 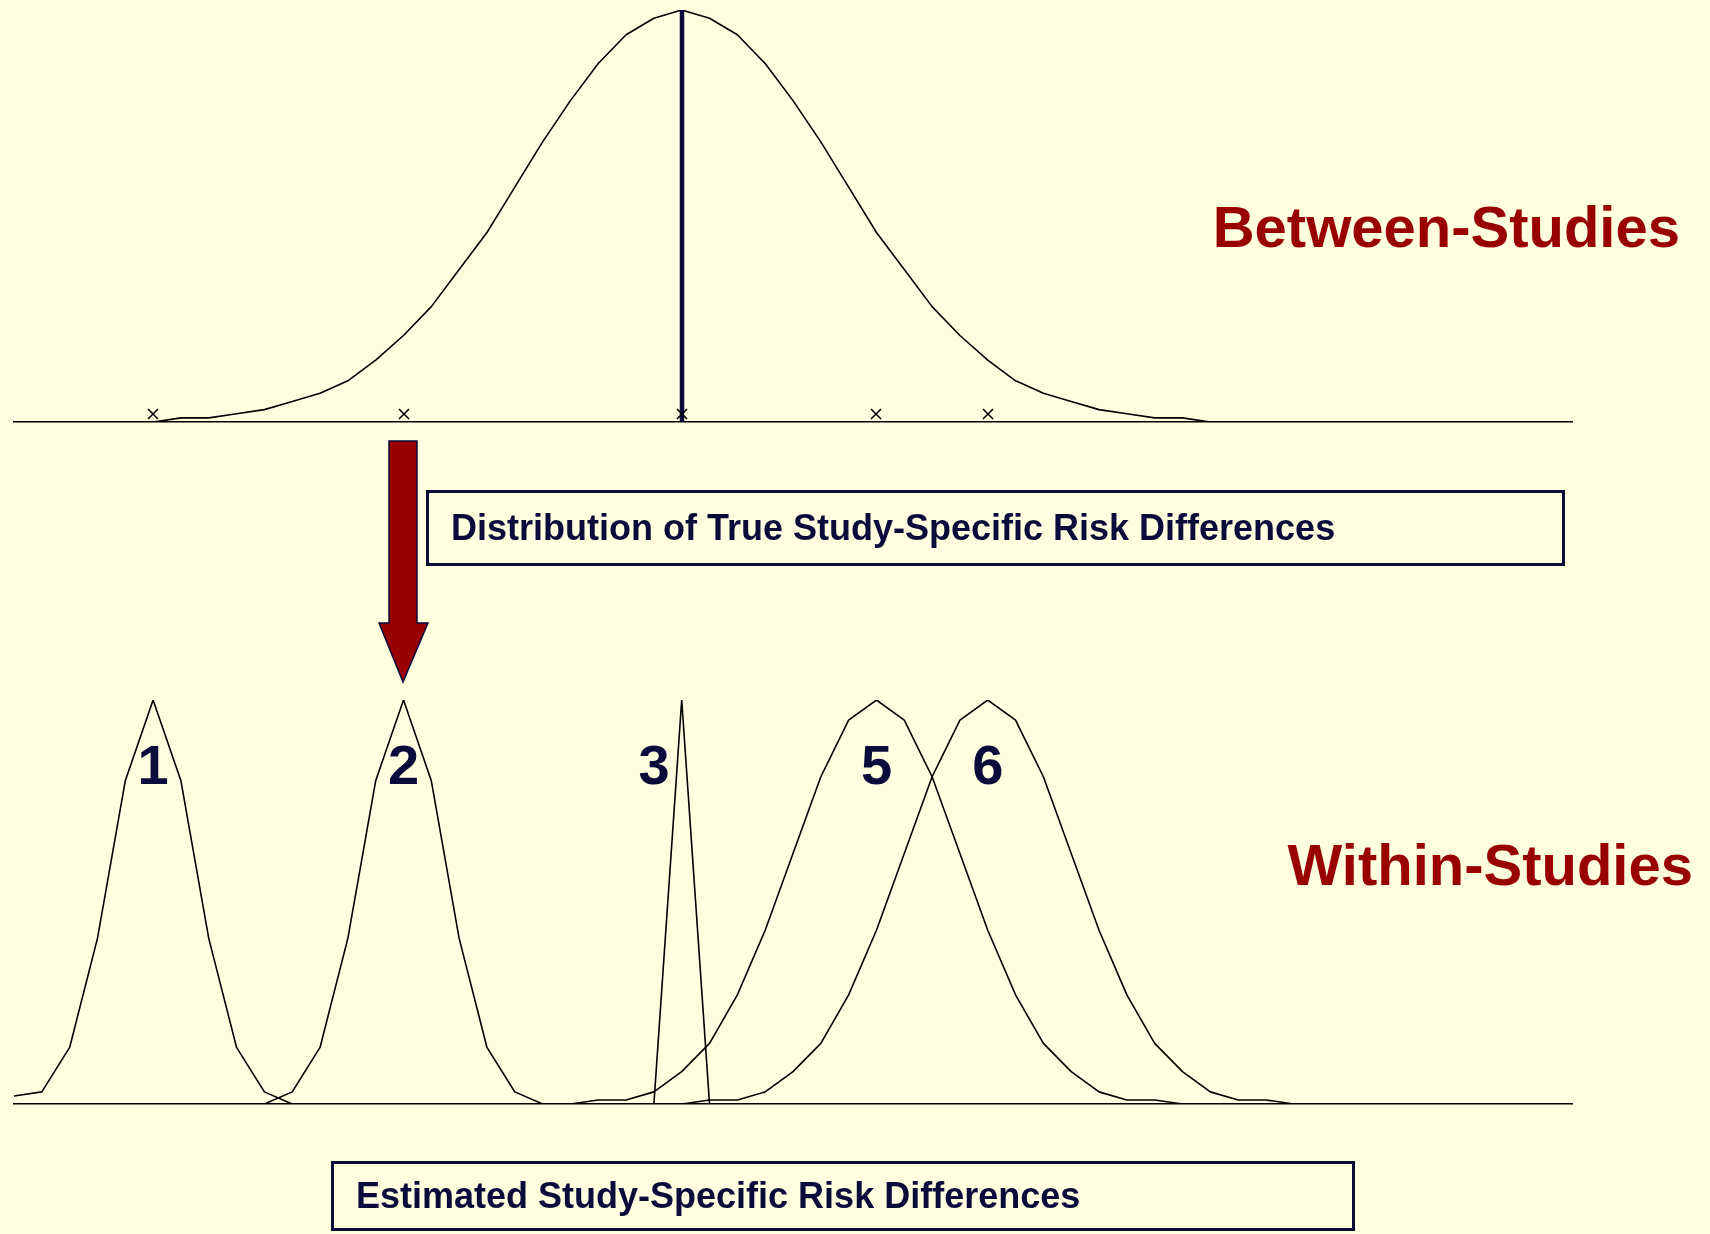 What do you see at coordinates (995, 528) in the screenshot?
I see `x-axis-title: Distribution of True Study-Specific Risk Differences` at bounding box center [995, 528].